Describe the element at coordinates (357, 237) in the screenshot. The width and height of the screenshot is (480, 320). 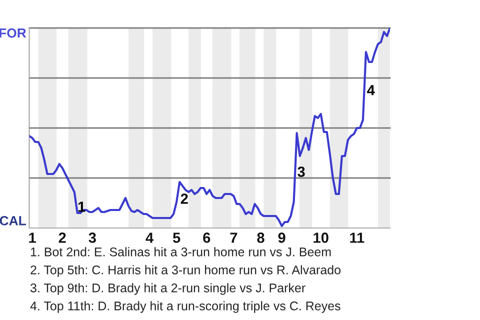
I see `x-tick-label: 11` at that location.